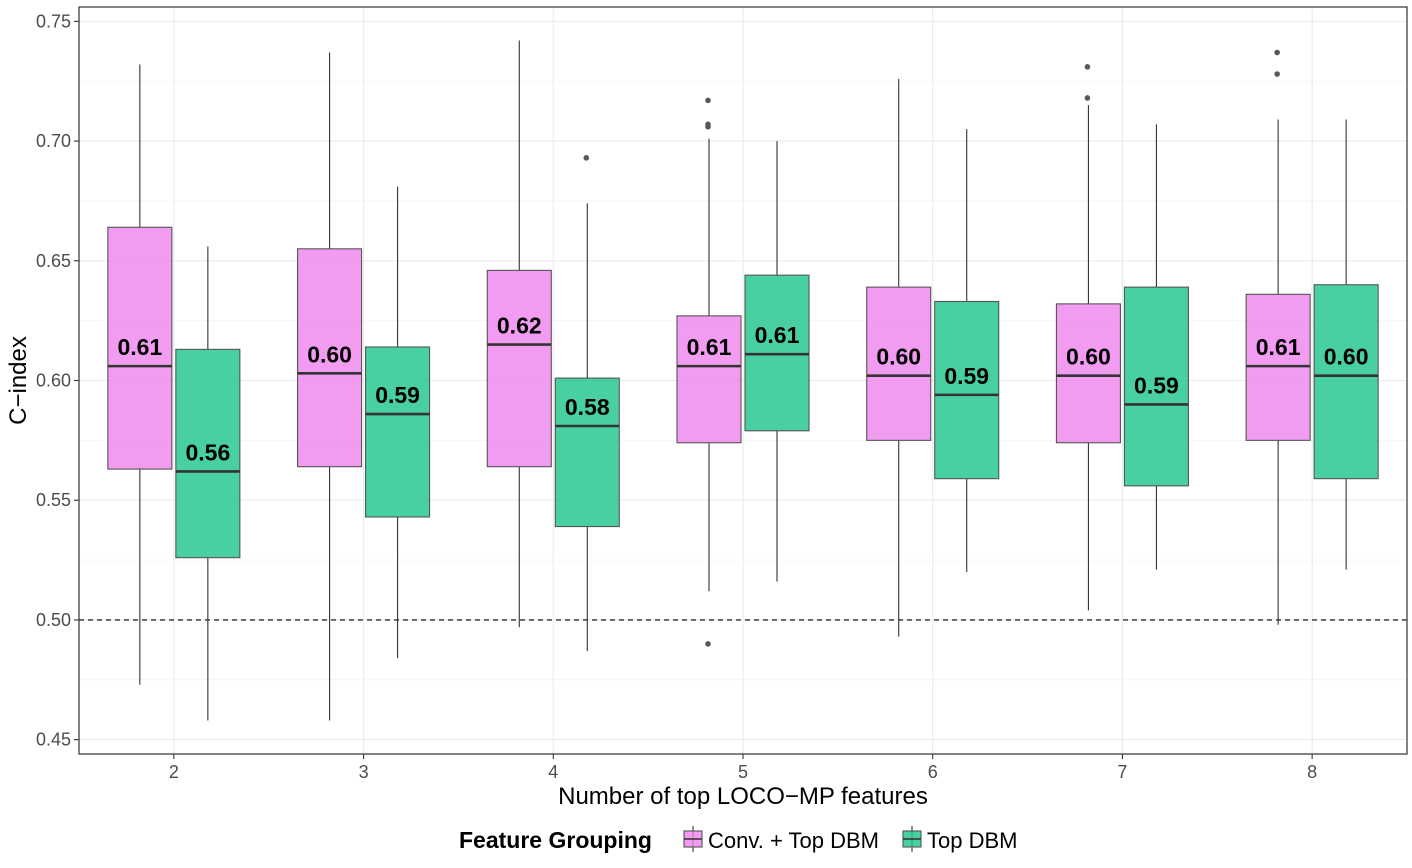  What do you see at coordinates (933, 772) in the screenshot?
I see `x-tick-label: 6` at bounding box center [933, 772].